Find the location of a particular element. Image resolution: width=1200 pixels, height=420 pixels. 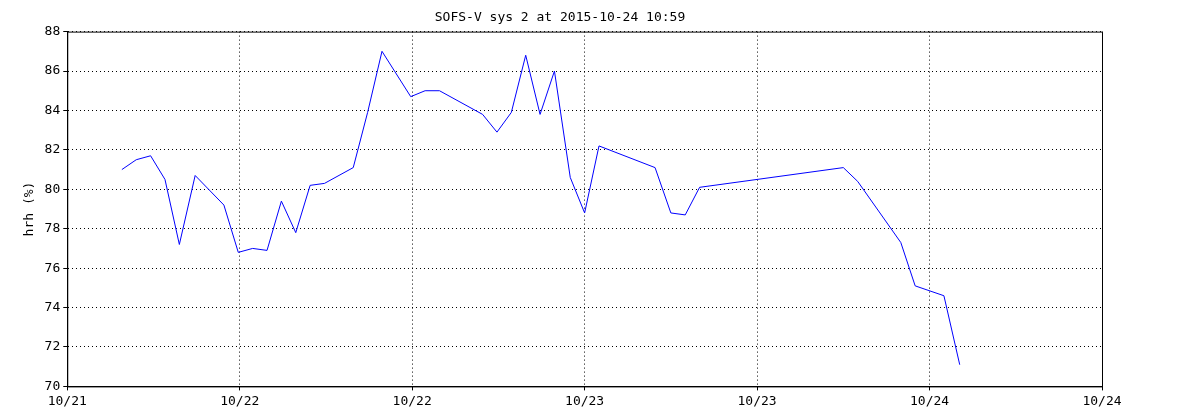

y-tick-label: 84 is located at coordinates (52, 109).